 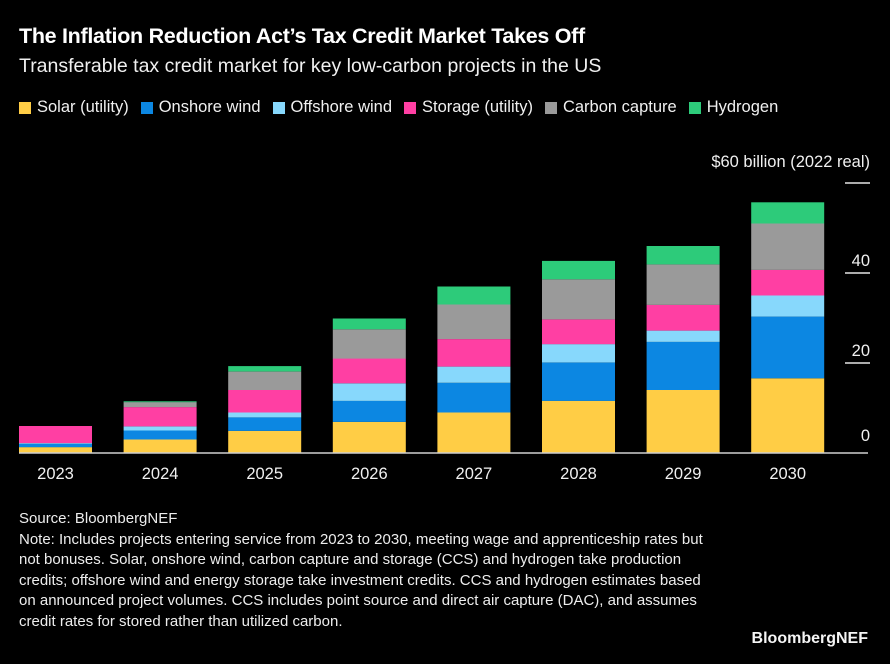 I want to click on bar-segment-onshore-wind-2024, so click(x=160, y=435).